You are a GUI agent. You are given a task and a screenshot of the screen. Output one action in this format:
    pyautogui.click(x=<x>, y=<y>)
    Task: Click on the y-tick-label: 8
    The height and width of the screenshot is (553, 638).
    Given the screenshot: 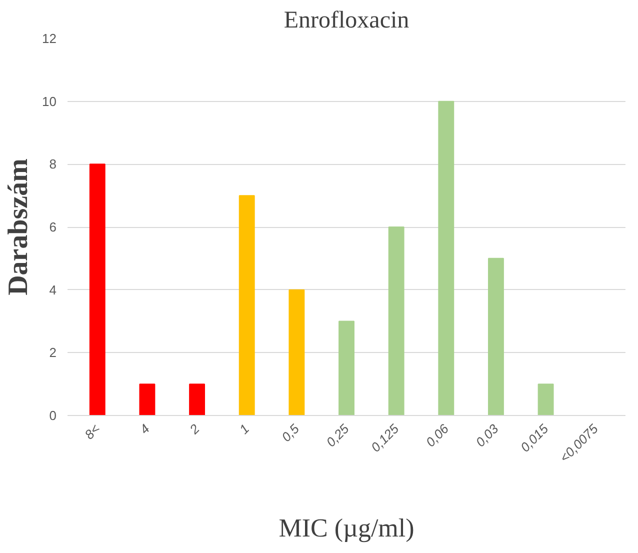 What is the action you would take?
    pyautogui.click(x=53, y=164)
    